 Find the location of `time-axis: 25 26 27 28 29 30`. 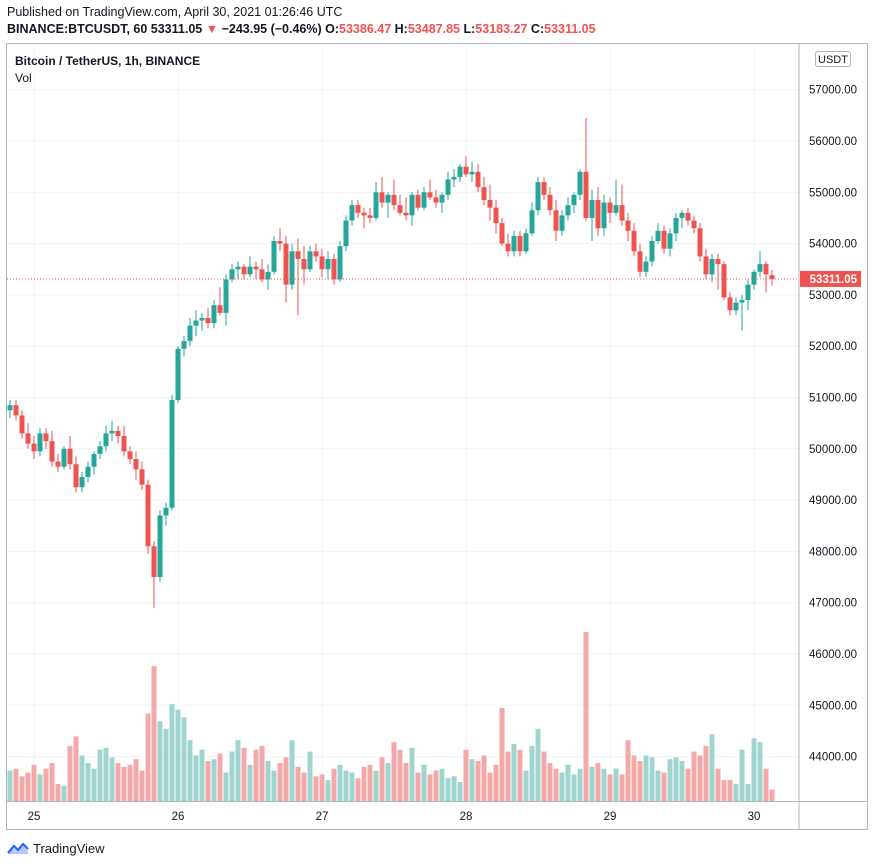

time-axis: 25 26 27 28 29 30 is located at coordinates (394, 817).